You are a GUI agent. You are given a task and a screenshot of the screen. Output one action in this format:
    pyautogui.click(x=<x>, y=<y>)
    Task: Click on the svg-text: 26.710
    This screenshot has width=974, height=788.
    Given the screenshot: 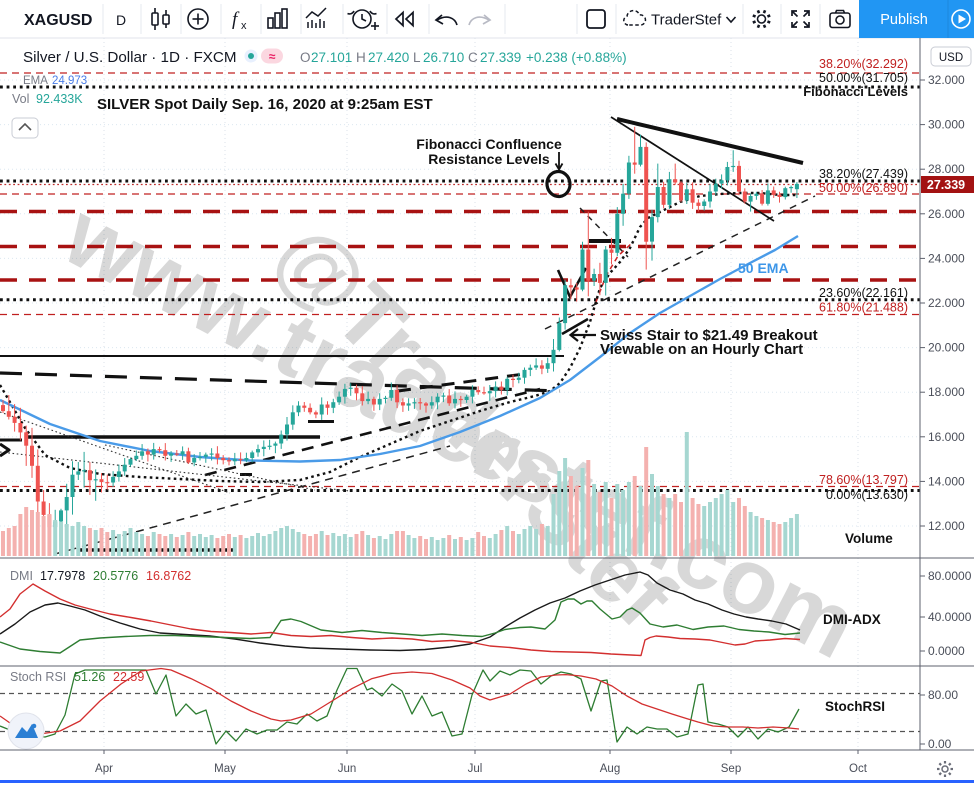 What is the action you would take?
    pyautogui.click(x=443, y=57)
    